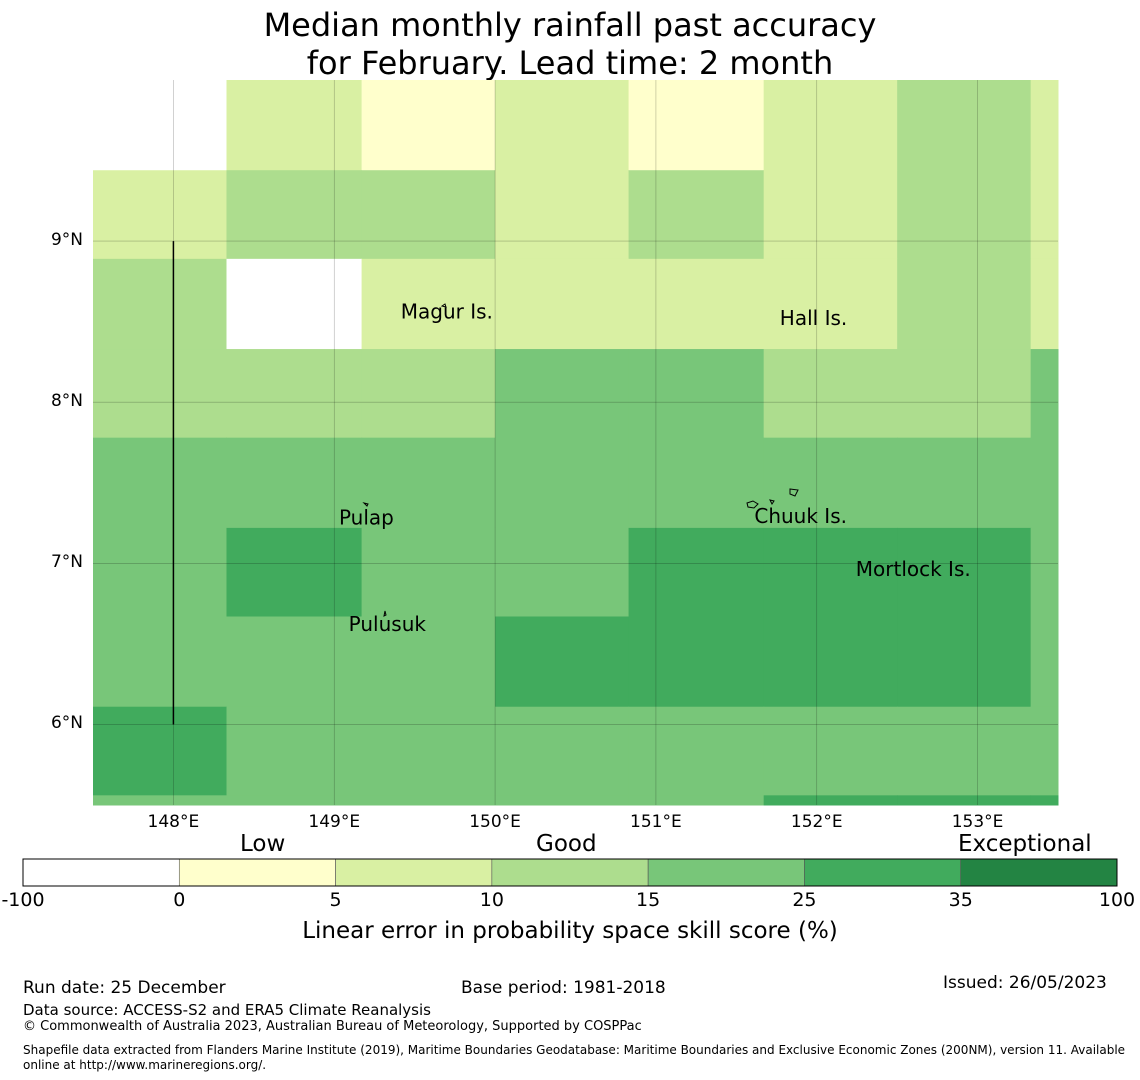  What do you see at coordinates (145, 1065) in the screenshot?
I see `shapefile-credit-line-2: online at http://www.marineregions.org/.` at bounding box center [145, 1065].